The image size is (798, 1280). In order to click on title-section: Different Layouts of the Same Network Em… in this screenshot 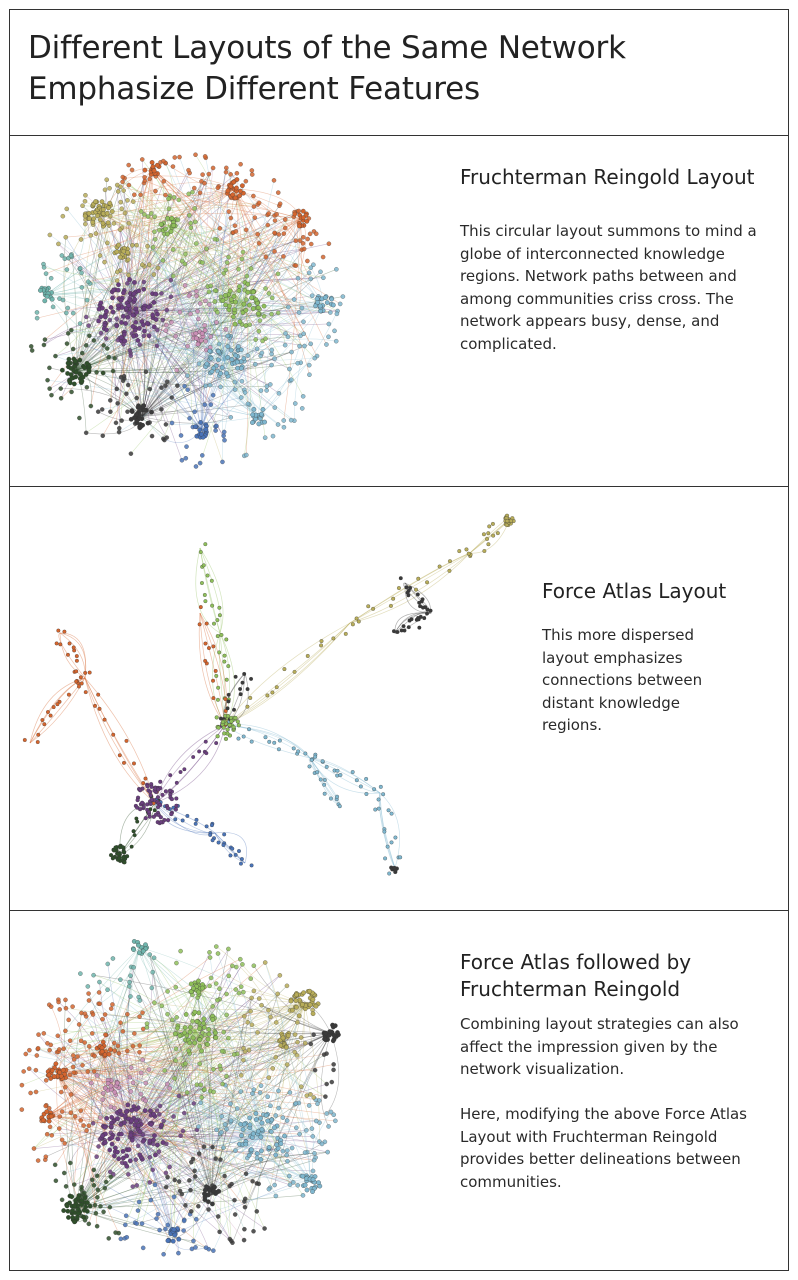, I will do `click(399, 73)`.